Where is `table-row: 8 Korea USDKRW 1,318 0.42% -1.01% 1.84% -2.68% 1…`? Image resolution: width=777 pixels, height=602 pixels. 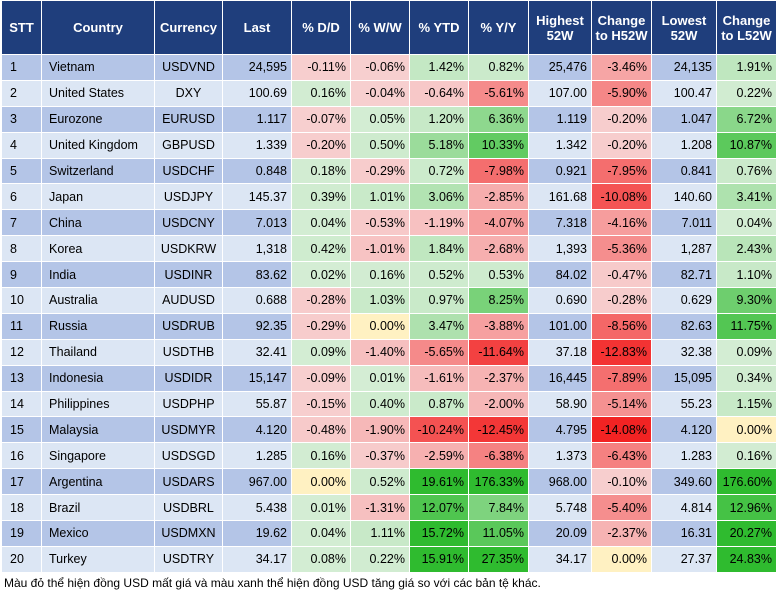
table-row: 8 Korea USDKRW 1,318 0.42% -1.01% 1.84% -2.68% 1… is located at coordinates (389, 249).